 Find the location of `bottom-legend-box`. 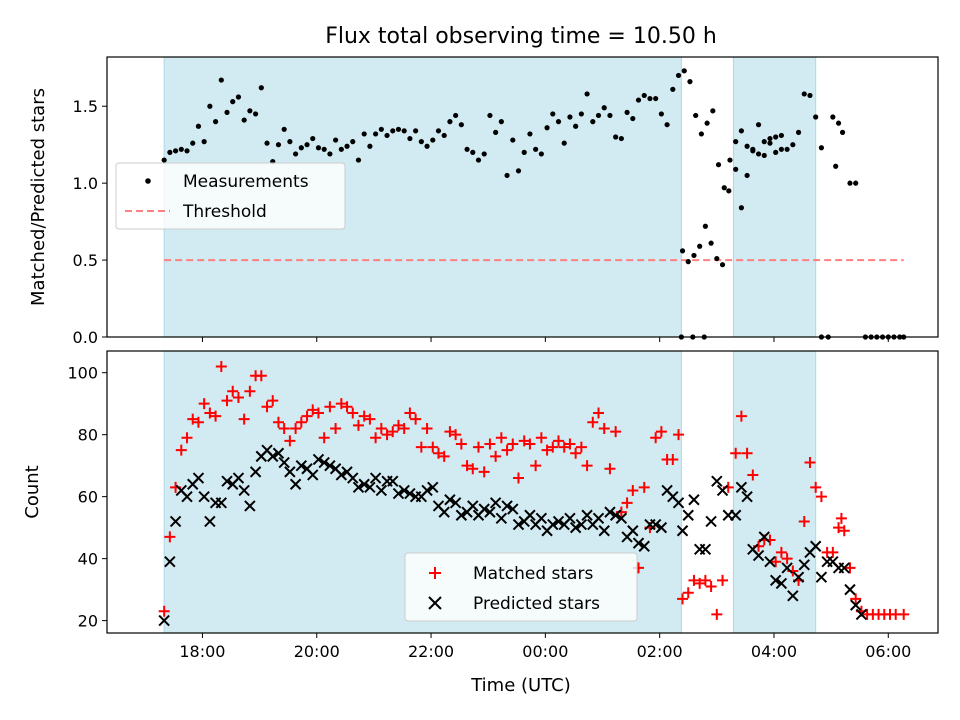

bottom-legend-box is located at coordinates (521, 587).